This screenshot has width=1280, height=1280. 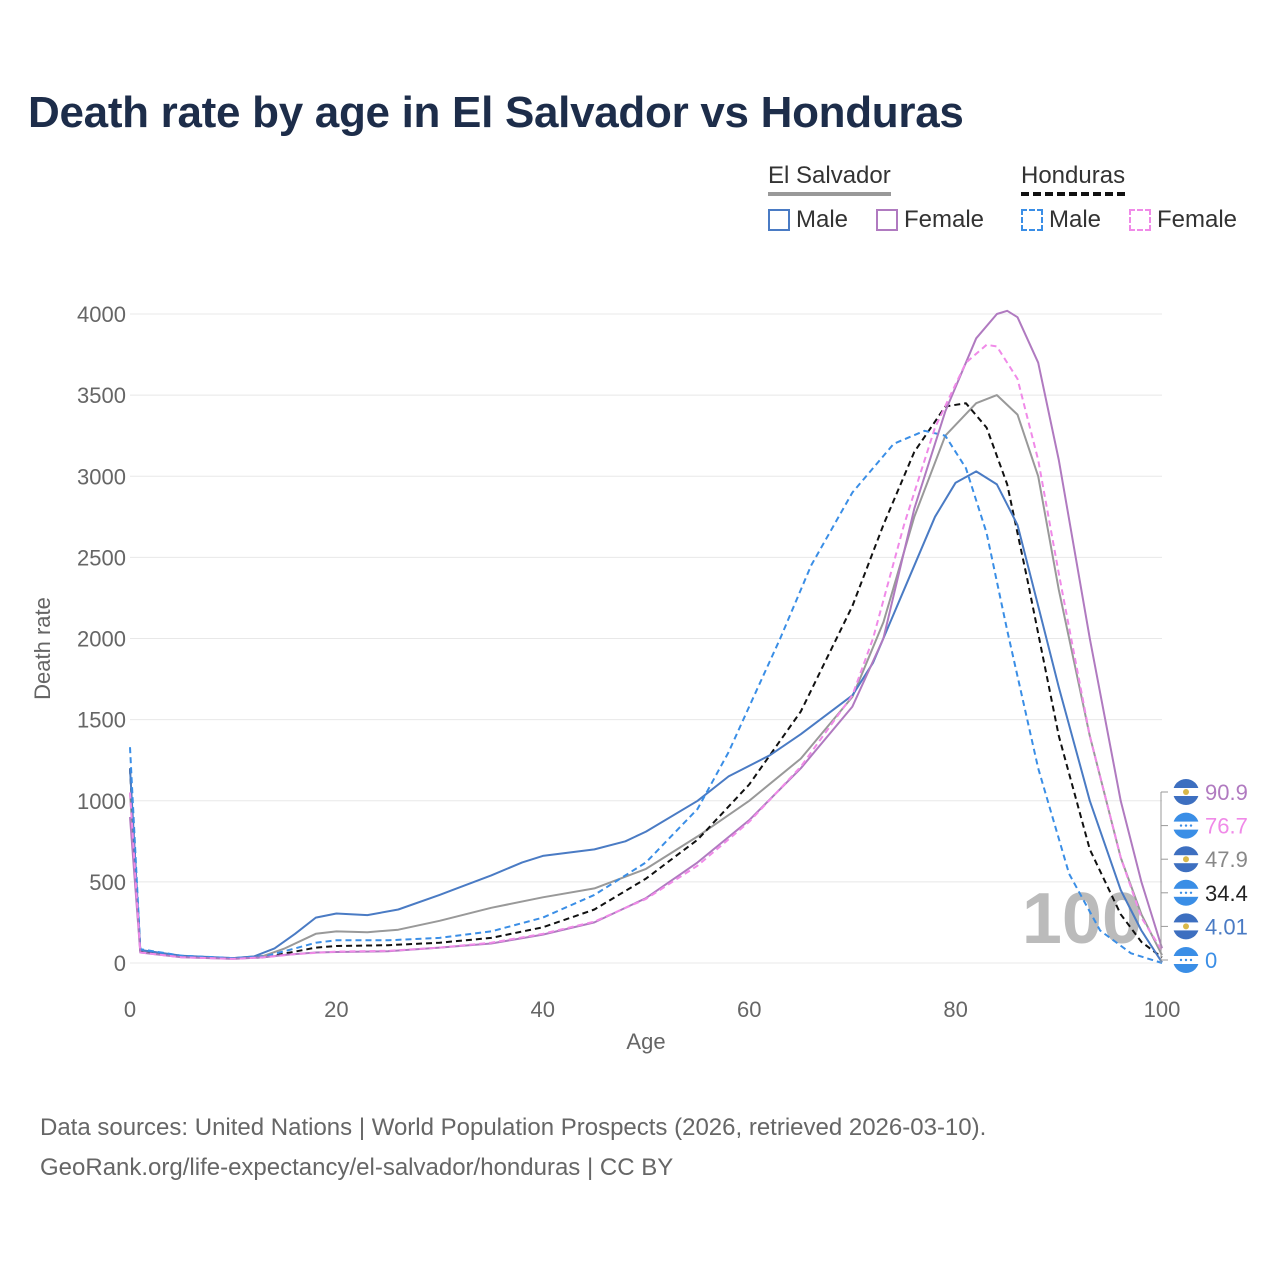 What do you see at coordinates (101, 314) in the screenshot?
I see `y-tick-label: 4000` at bounding box center [101, 314].